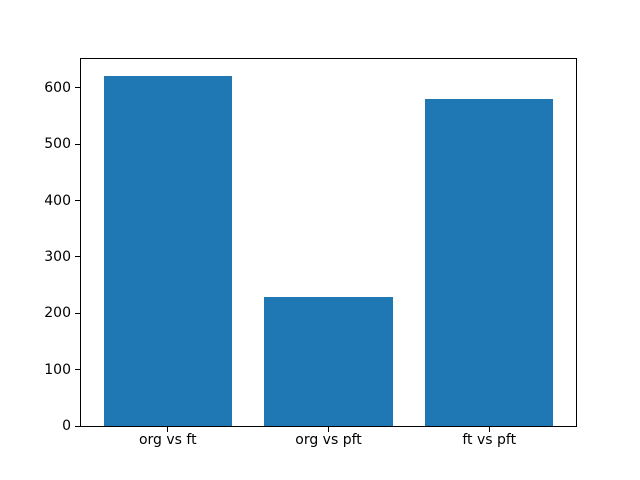 This screenshot has height=480, width=640. I want to click on y-axis-tick-label: 0, so click(66, 426).